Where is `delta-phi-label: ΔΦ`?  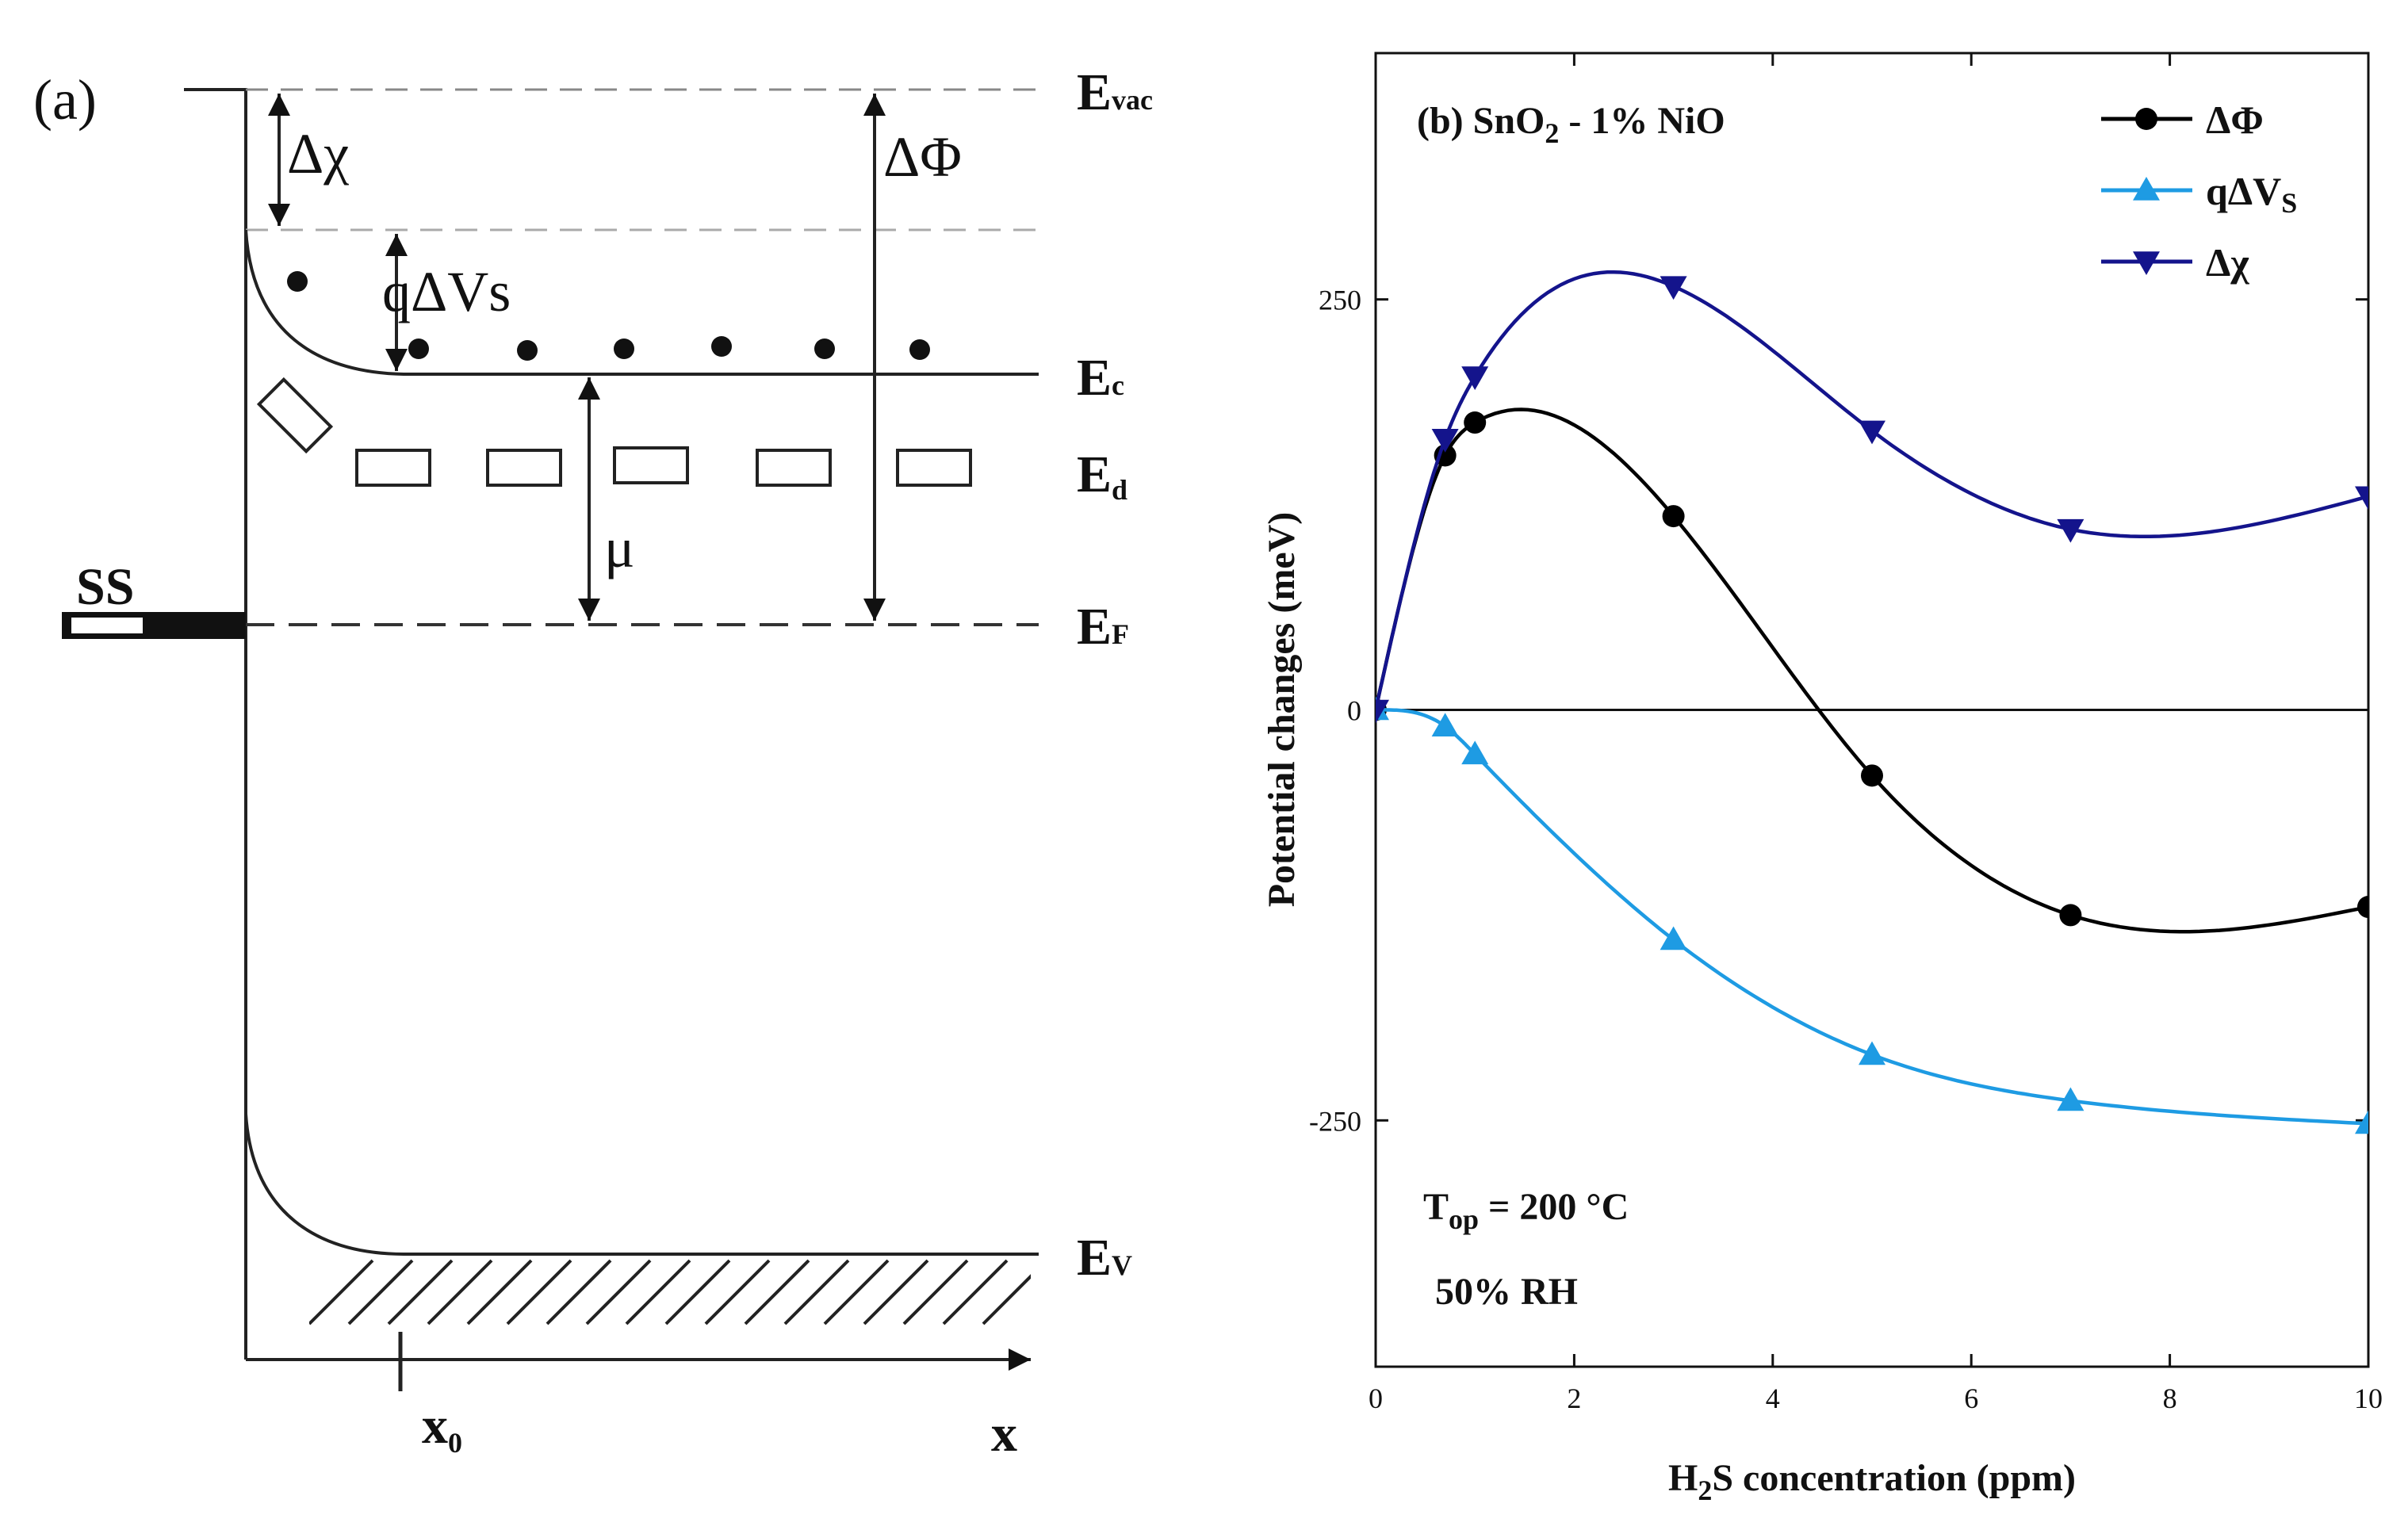
delta-phi-label: ΔΦ is located at coordinates (922, 157).